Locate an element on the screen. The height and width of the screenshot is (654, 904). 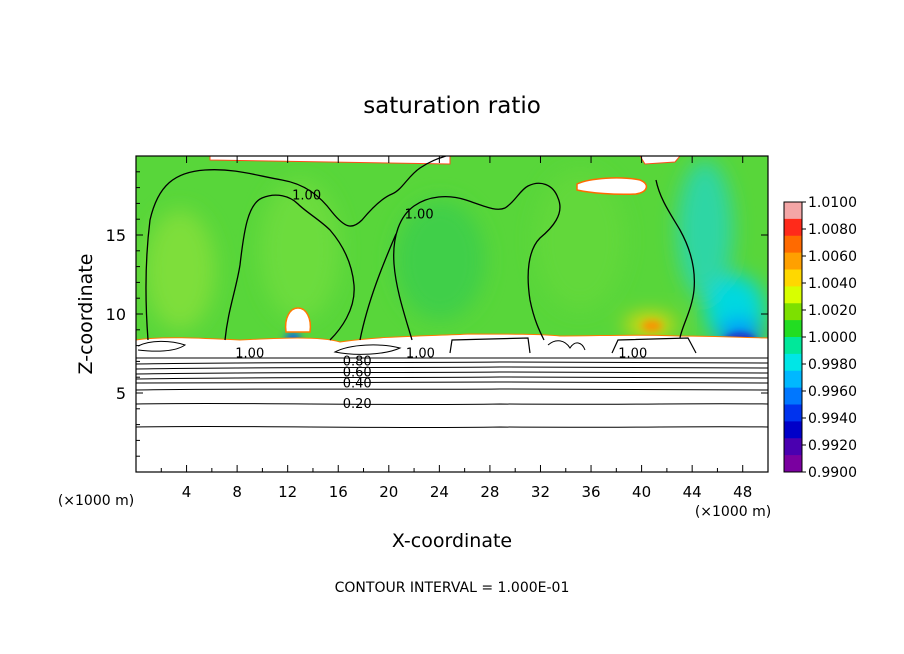
colorbar-level-label: 1.0040 is located at coordinates (832, 284).